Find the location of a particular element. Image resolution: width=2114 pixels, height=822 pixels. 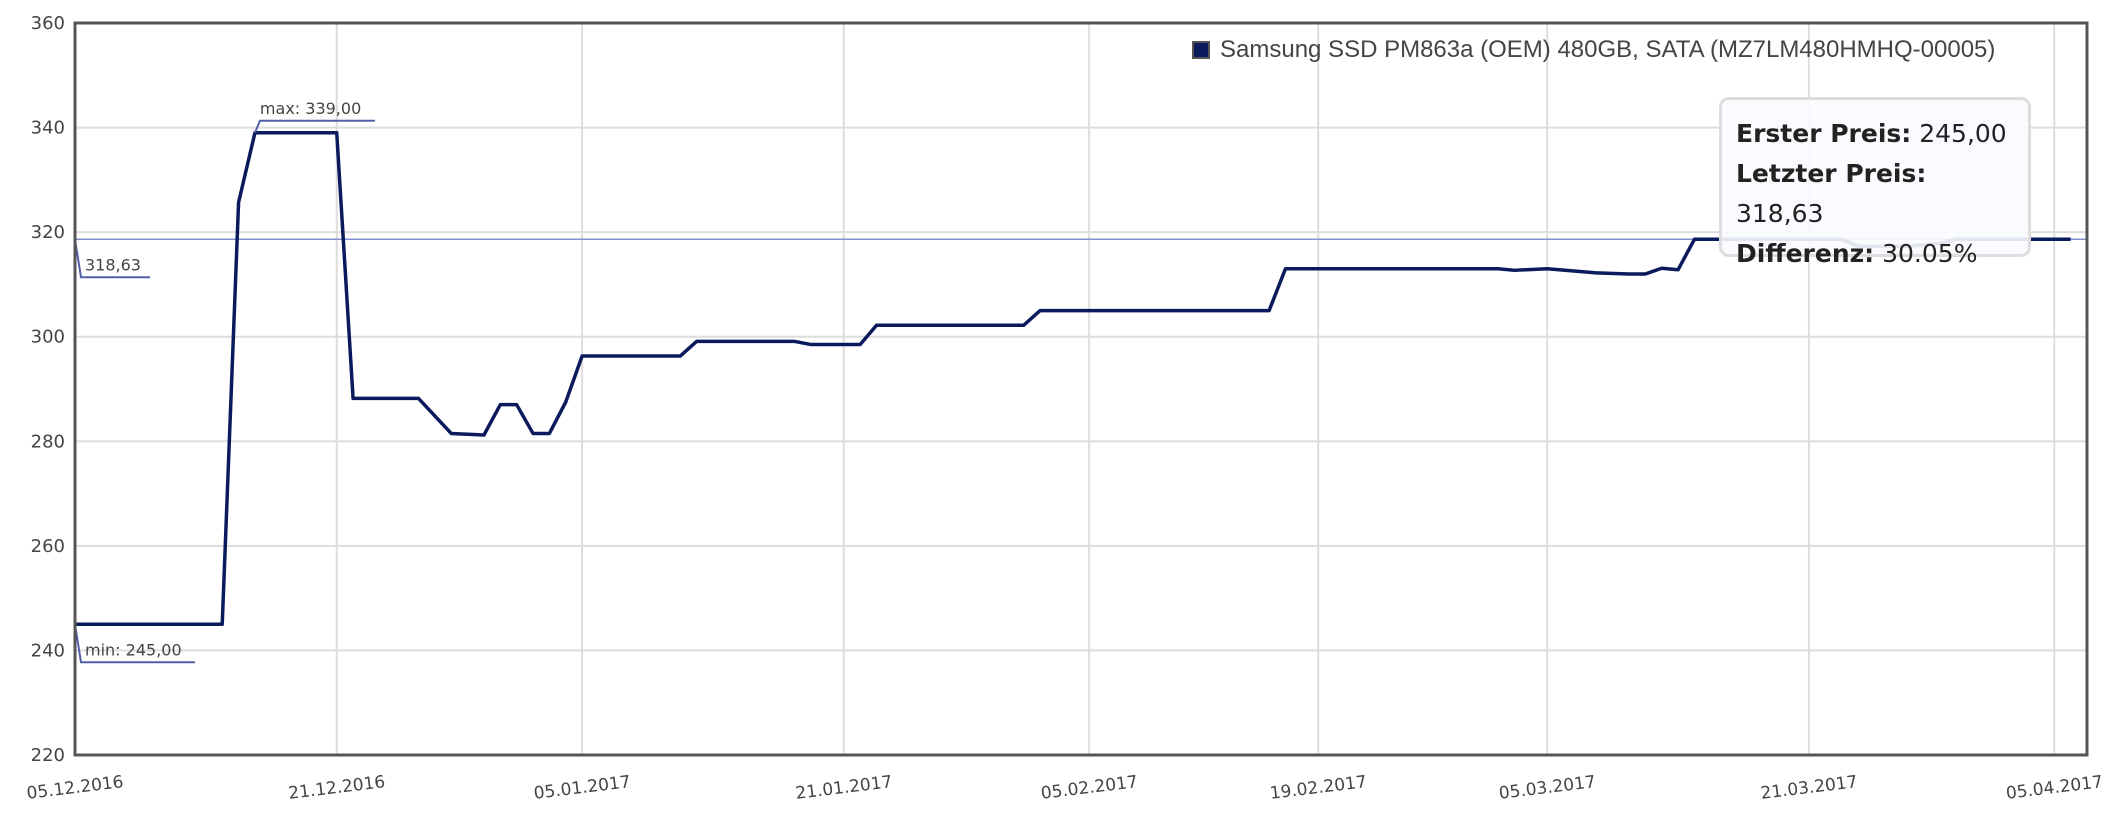

y-tick-label: 260 is located at coordinates (48, 546).